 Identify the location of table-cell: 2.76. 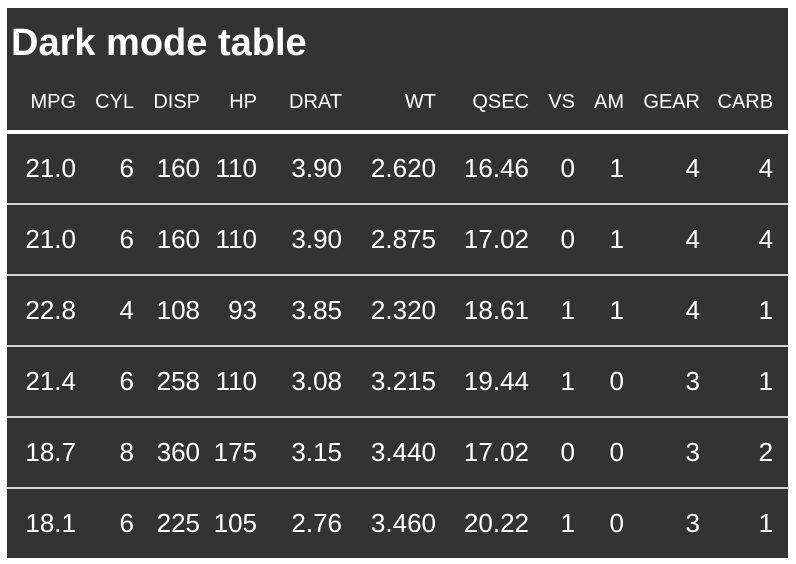
(299, 522).